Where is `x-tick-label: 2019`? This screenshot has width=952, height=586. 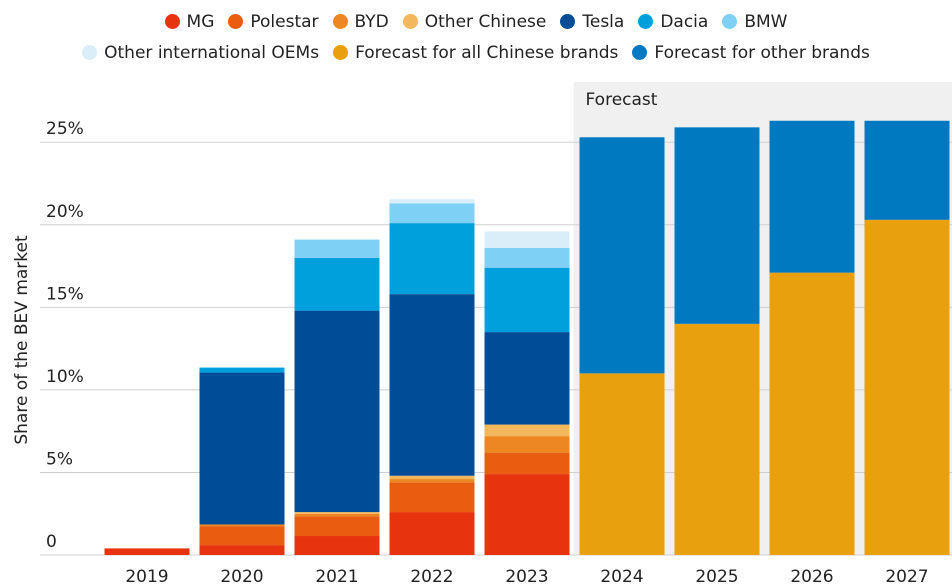 x-tick-label: 2019 is located at coordinates (146, 576).